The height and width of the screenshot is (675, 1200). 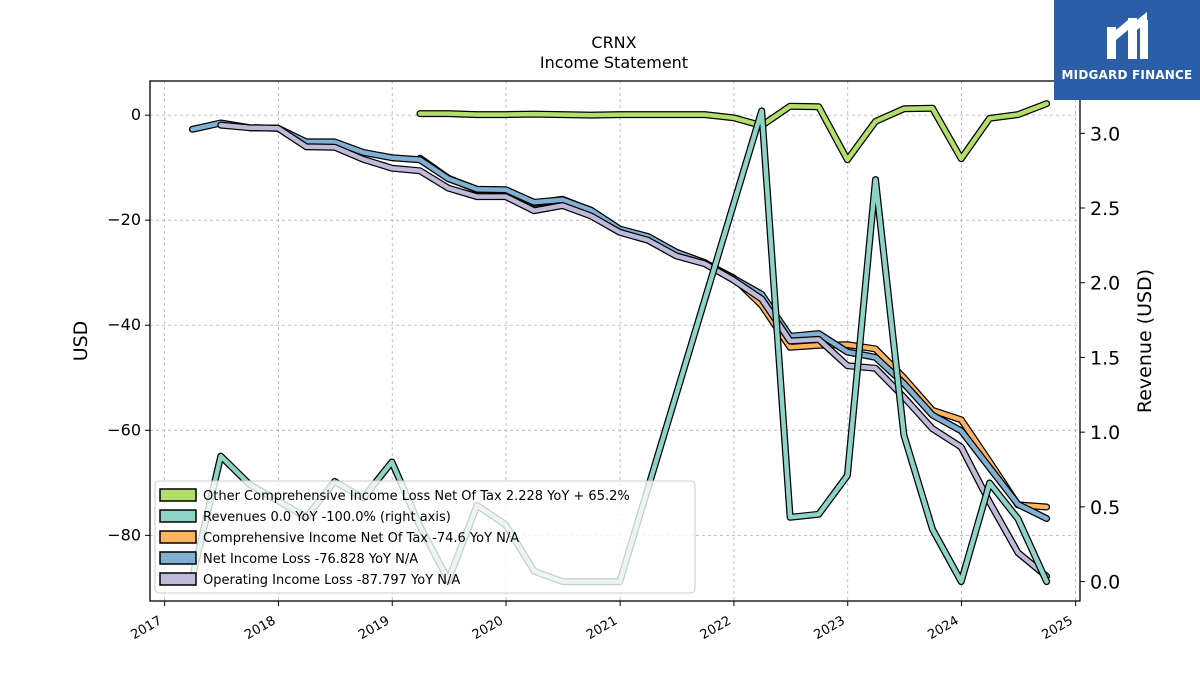 What do you see at coordinates (488, 628) in the screenshot?
I see `x-tick-label: 2020` at bounding box center [488, 628].